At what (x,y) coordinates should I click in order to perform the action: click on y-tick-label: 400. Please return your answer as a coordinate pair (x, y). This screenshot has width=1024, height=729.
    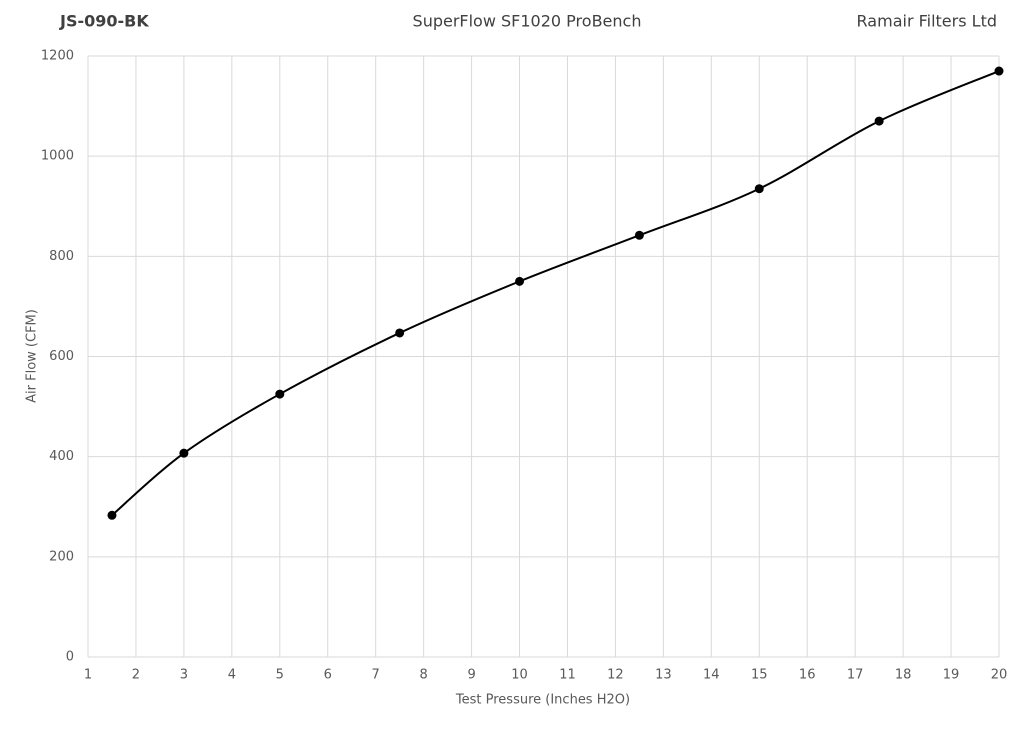
    Looking at the image, I should click on (61, 456).